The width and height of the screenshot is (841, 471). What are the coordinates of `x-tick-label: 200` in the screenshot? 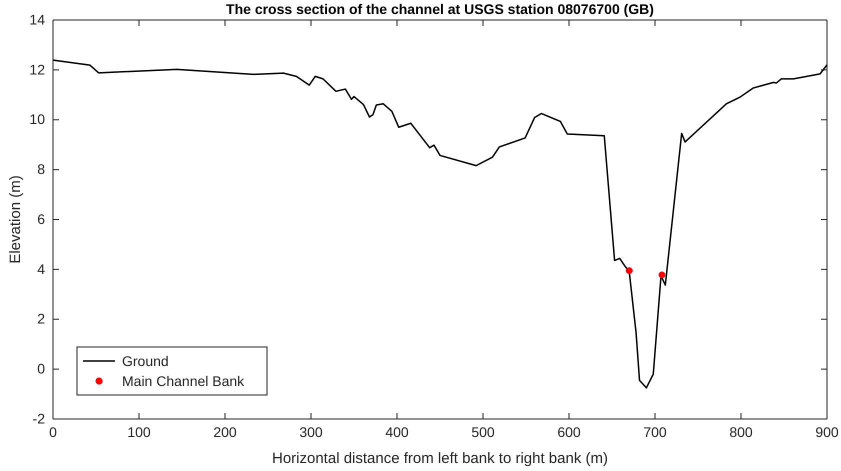 It's located at (225, 432).